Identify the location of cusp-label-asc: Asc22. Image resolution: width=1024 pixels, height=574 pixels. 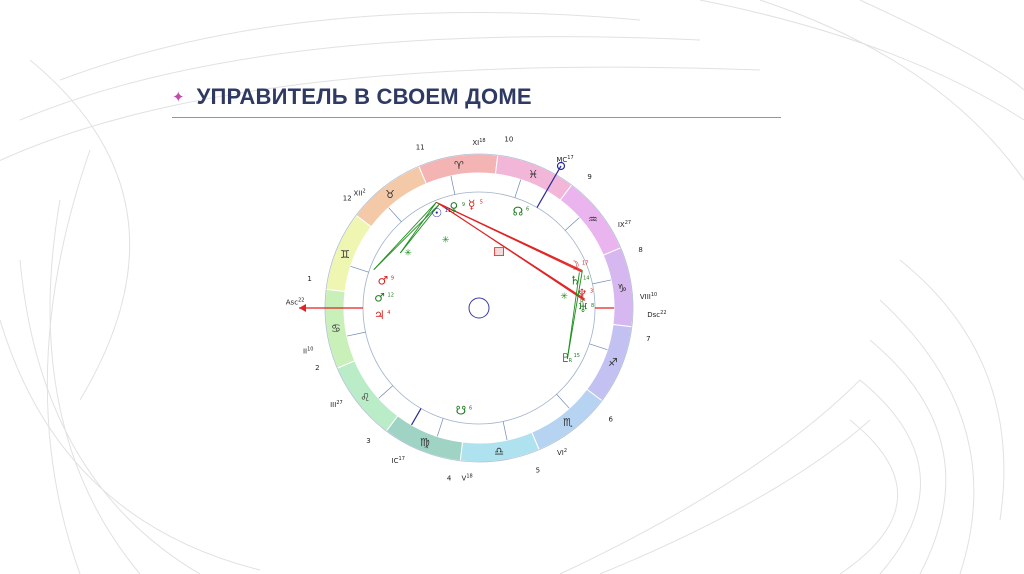
(295, 302).